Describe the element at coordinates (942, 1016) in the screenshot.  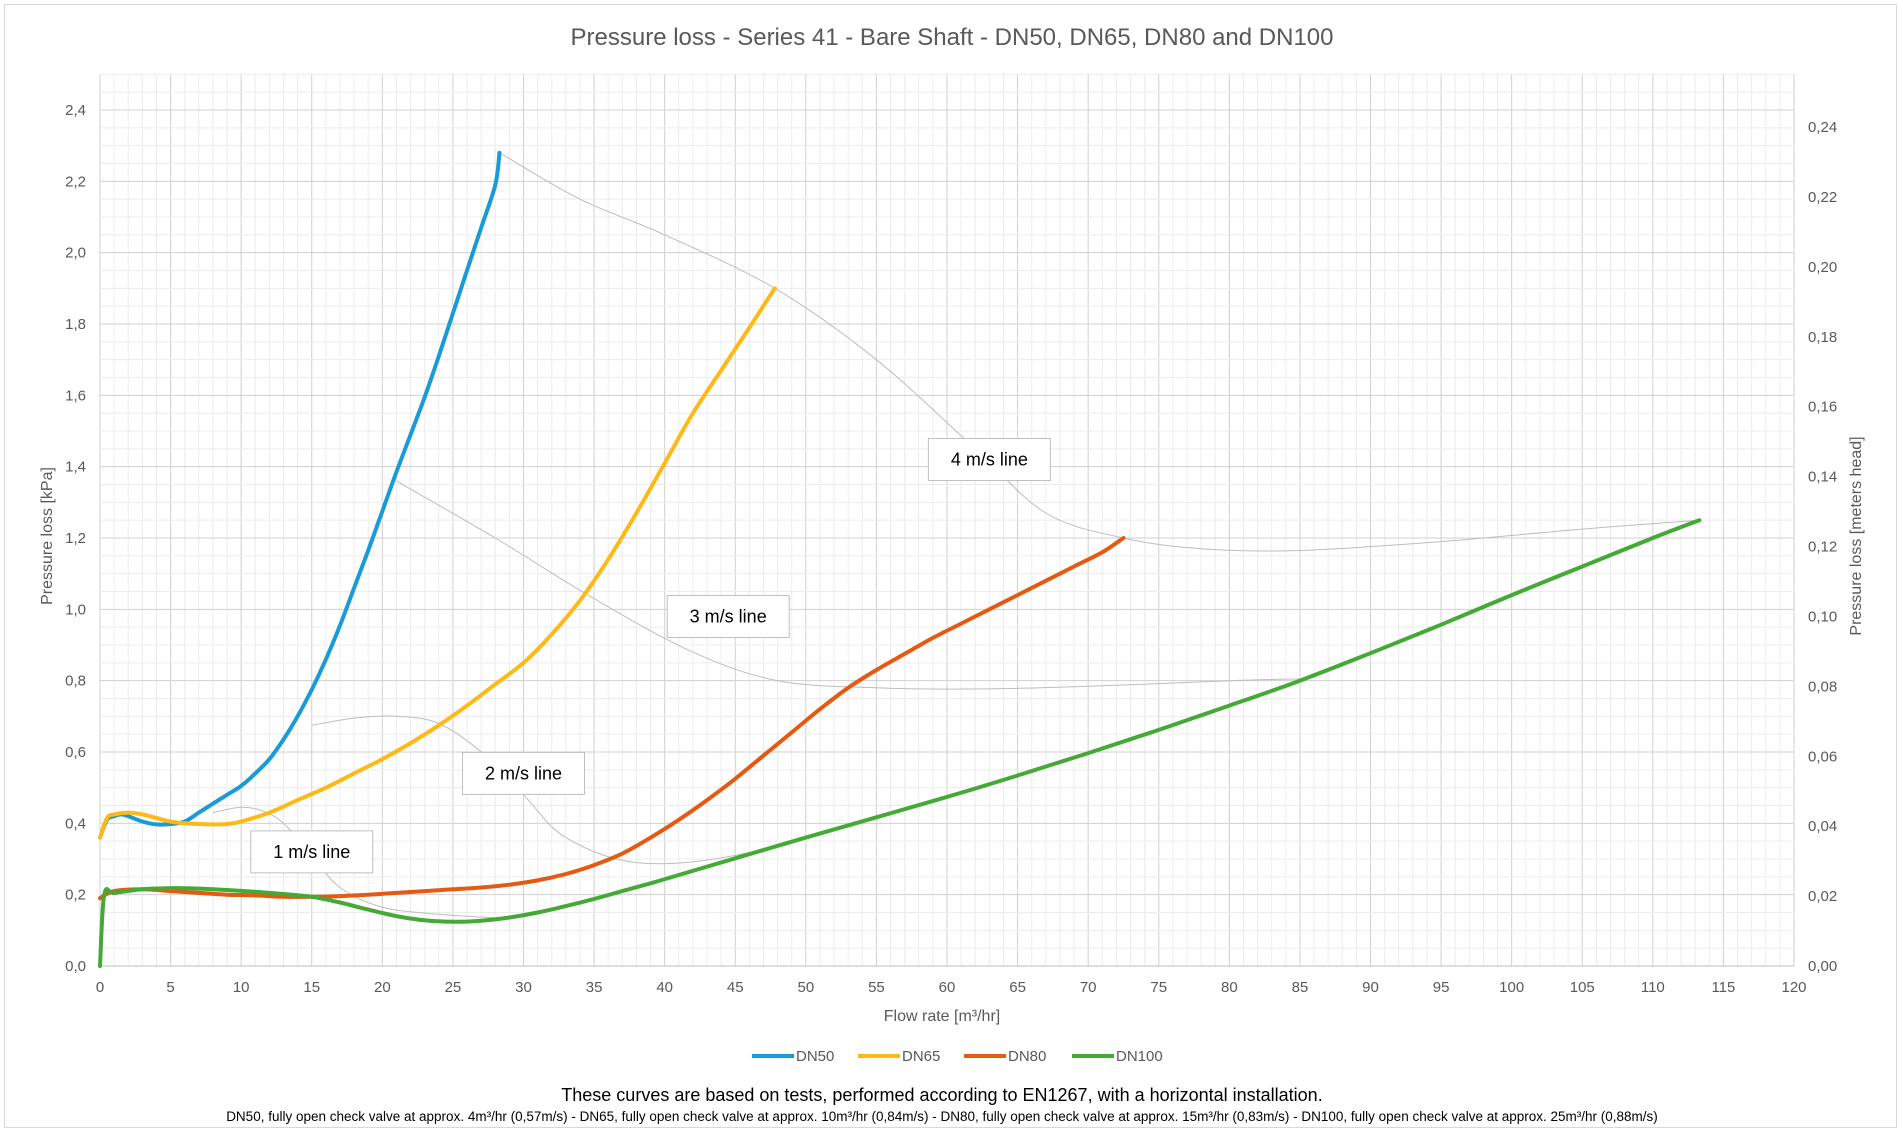
I see `x-axis-title: Flow rate [m³/hr]` at that location.